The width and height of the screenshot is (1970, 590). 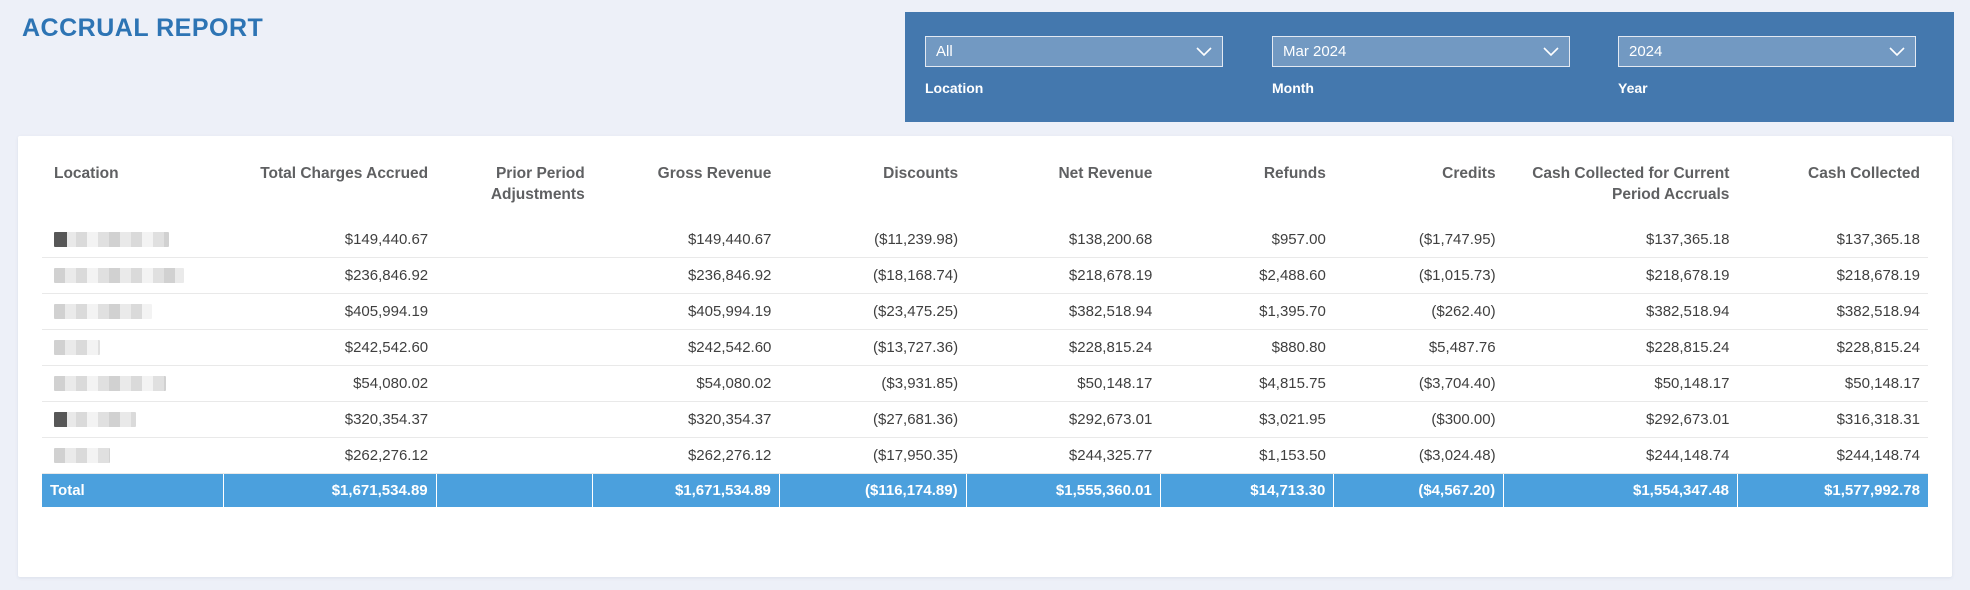 What do you see at coordinates (1105, 173) in the screenshot?
I see `column-header: Net Revenue` at bounding box center [1105, 173].